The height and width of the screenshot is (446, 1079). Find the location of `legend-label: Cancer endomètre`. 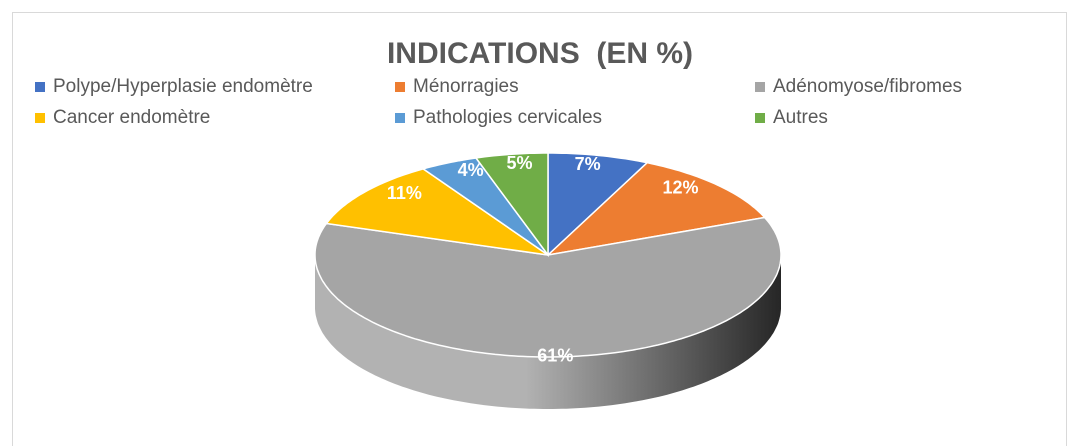

legend-label: Cancer endomètre is located at coordinates (131, 117).